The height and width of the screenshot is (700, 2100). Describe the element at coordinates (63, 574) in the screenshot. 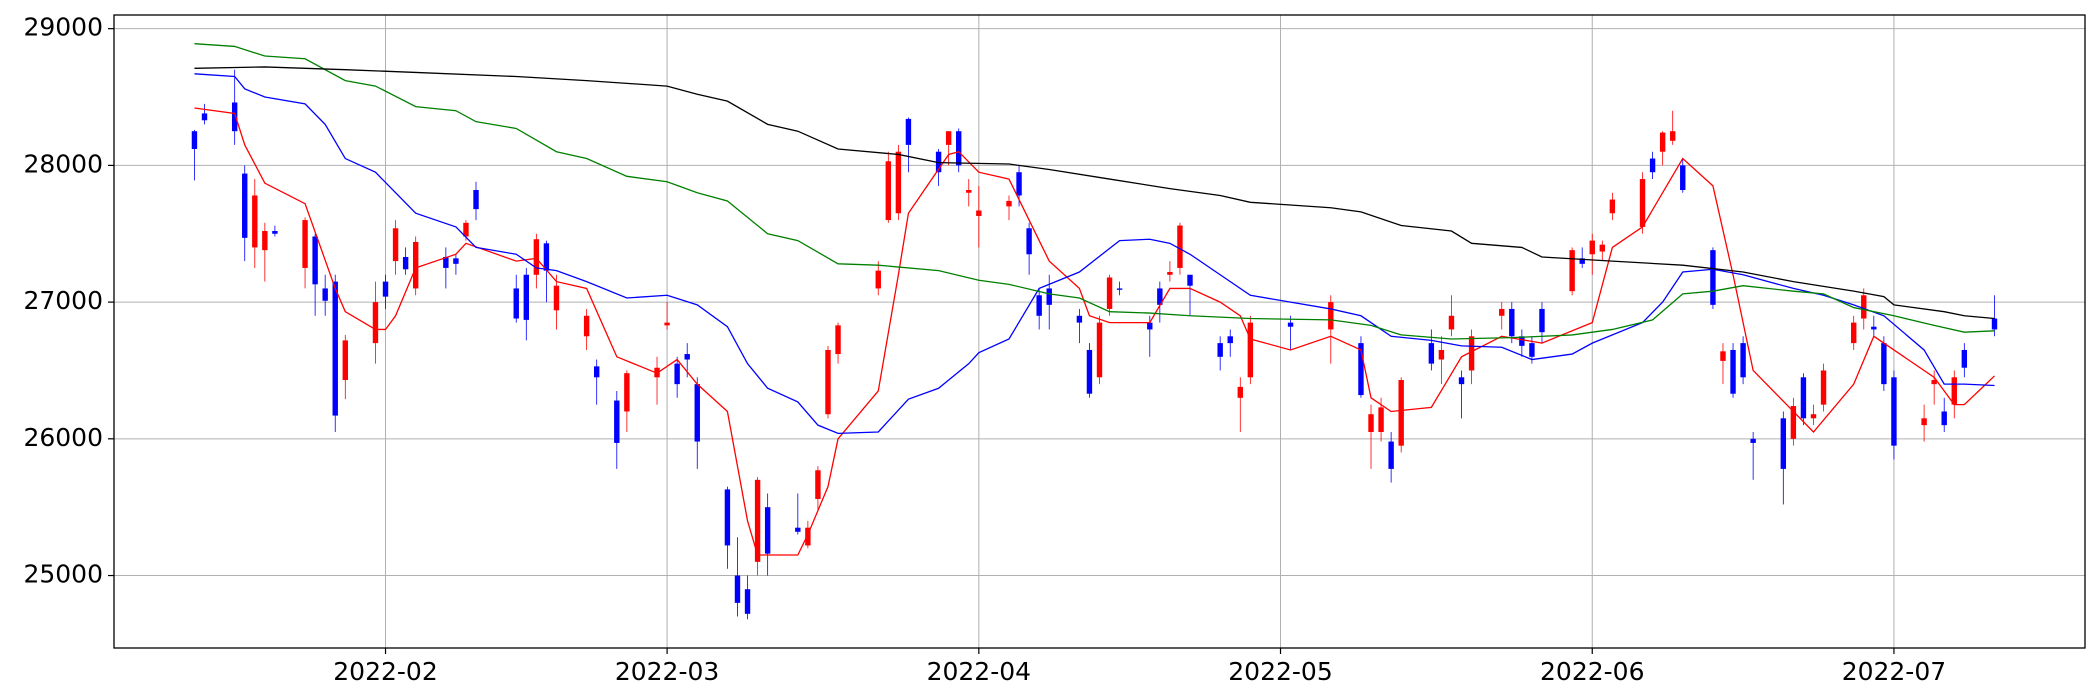

I see `y-tick-label: 25000` at that location.